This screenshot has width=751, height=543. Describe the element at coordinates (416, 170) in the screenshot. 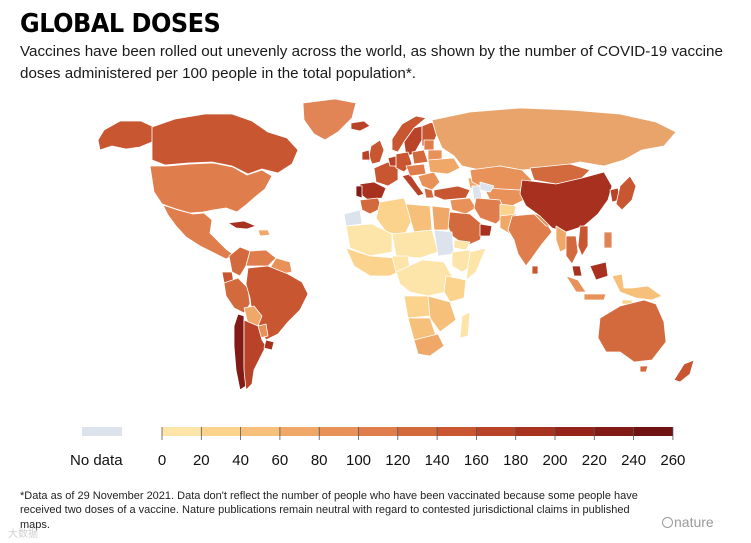

I see `region-central-europe` at that location.